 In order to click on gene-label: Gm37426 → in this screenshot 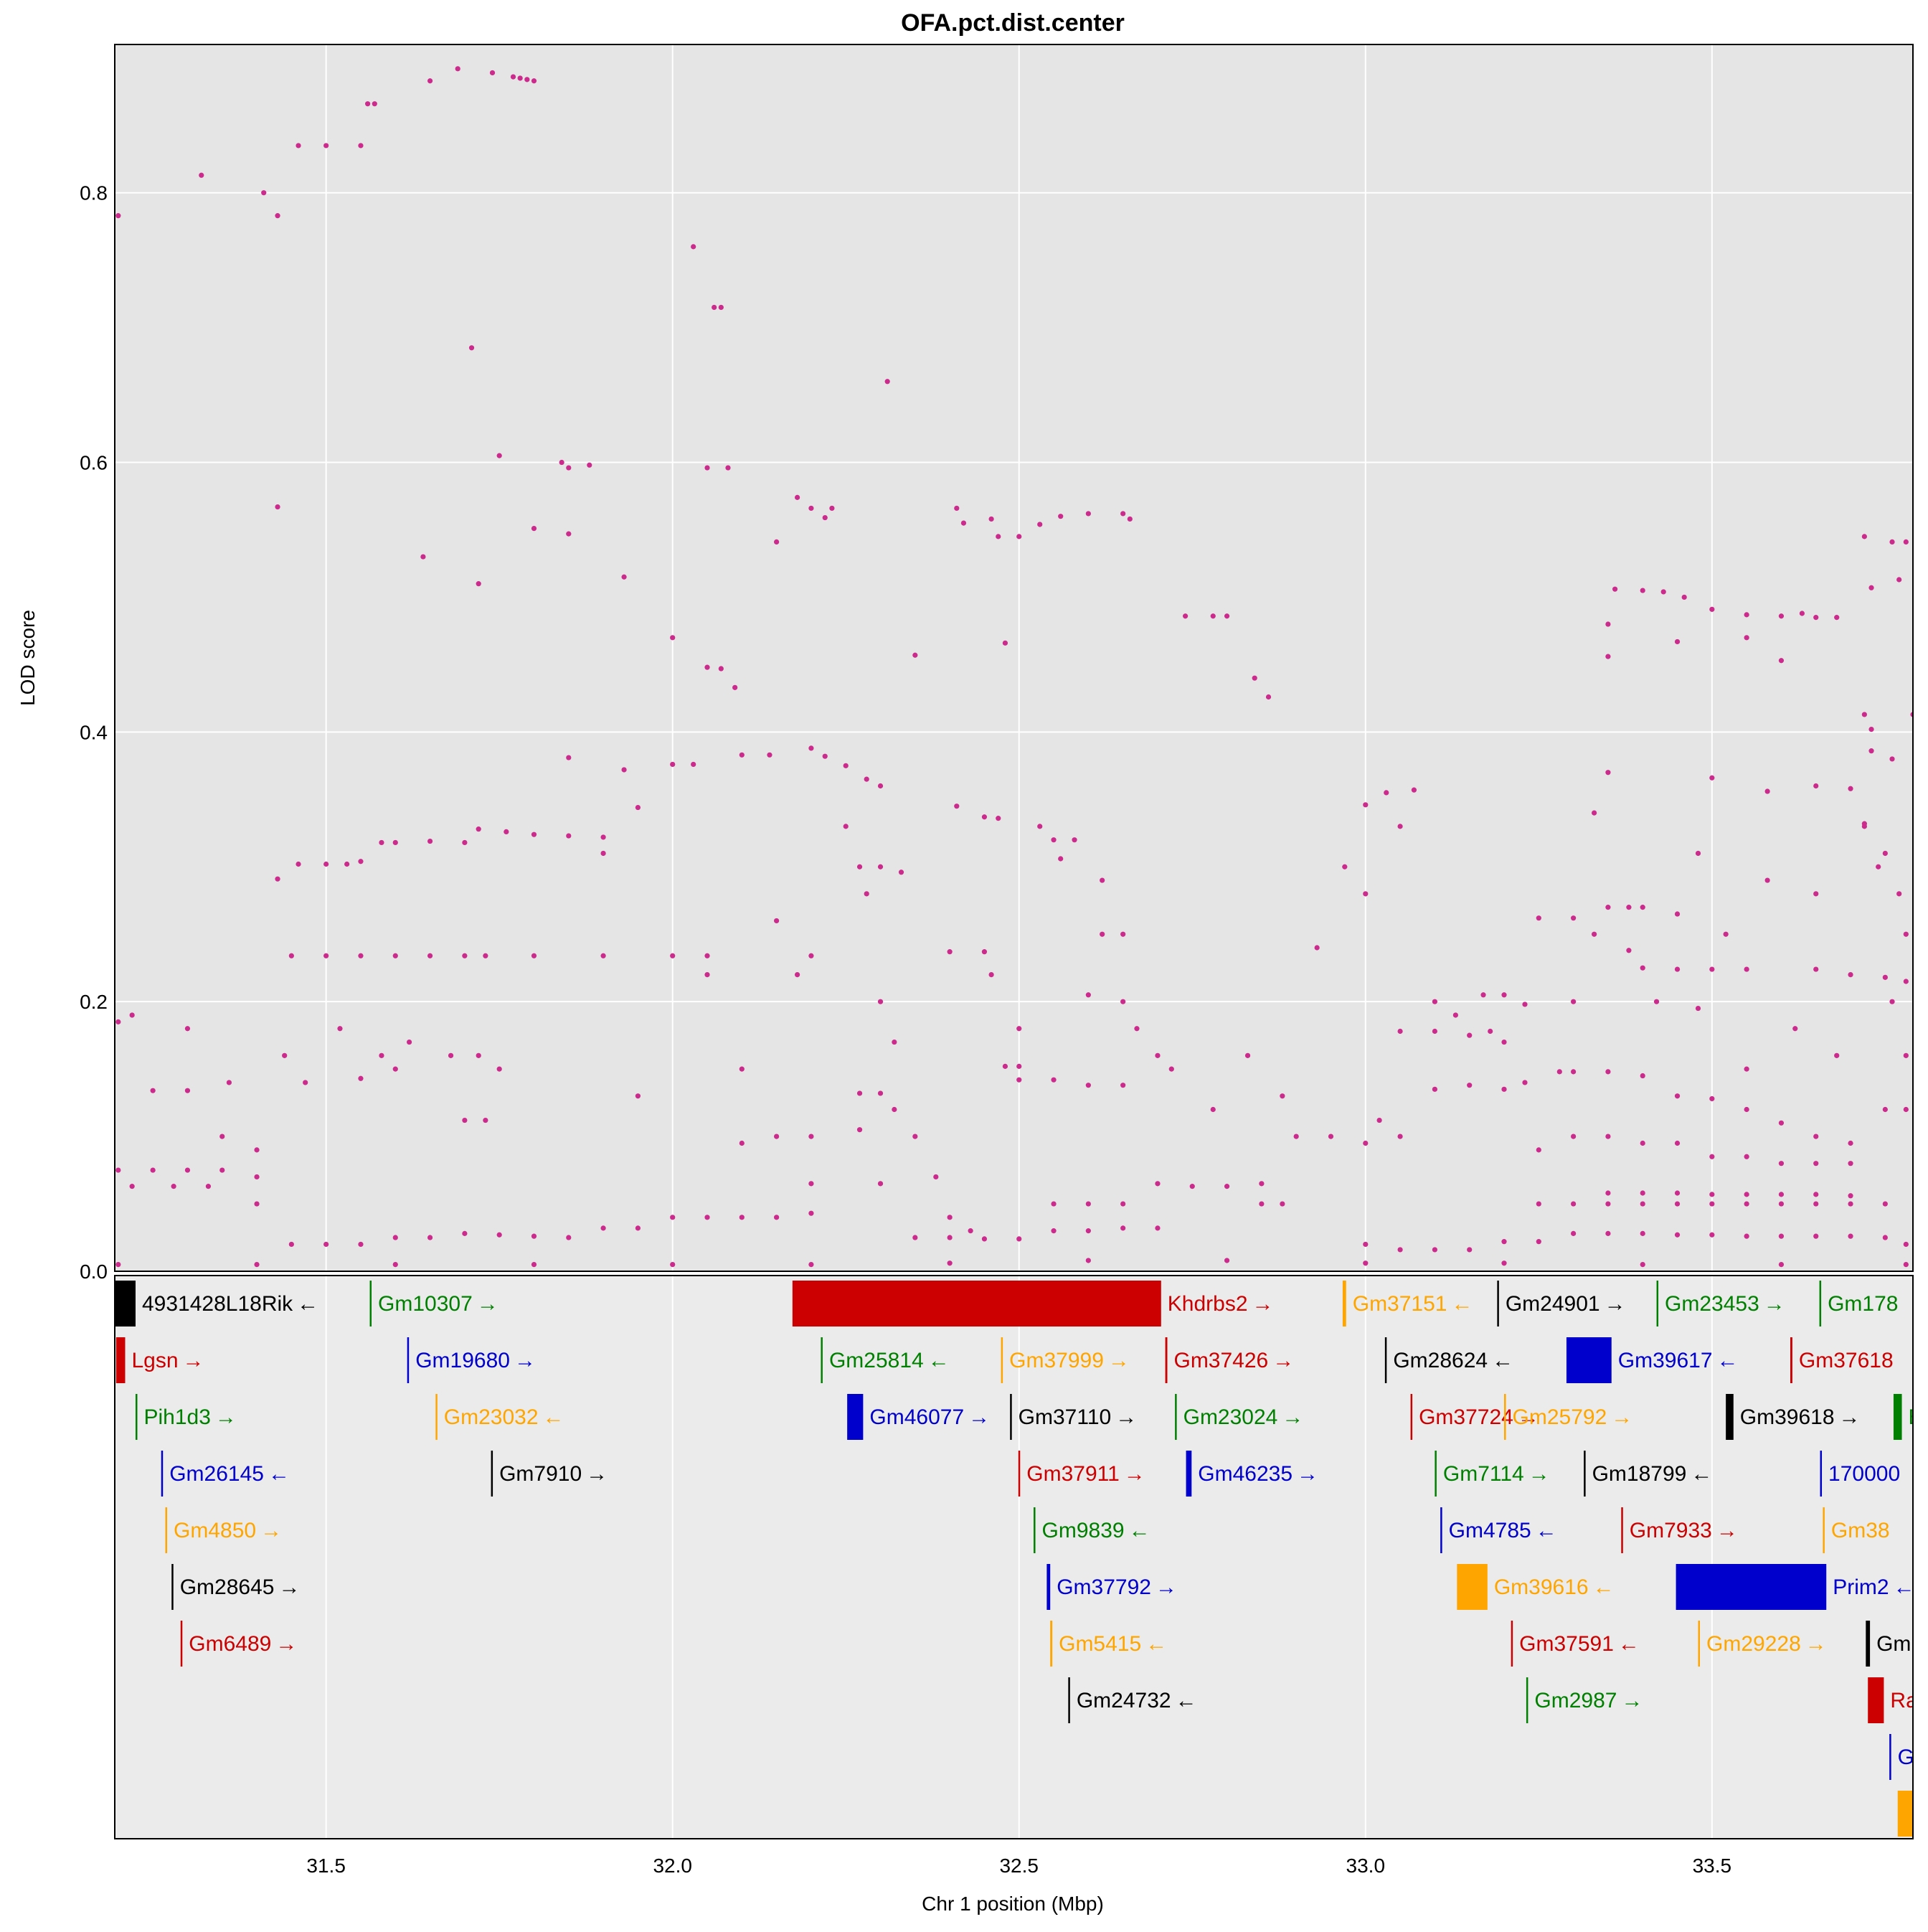, I will do `click(1233, 1360)`.